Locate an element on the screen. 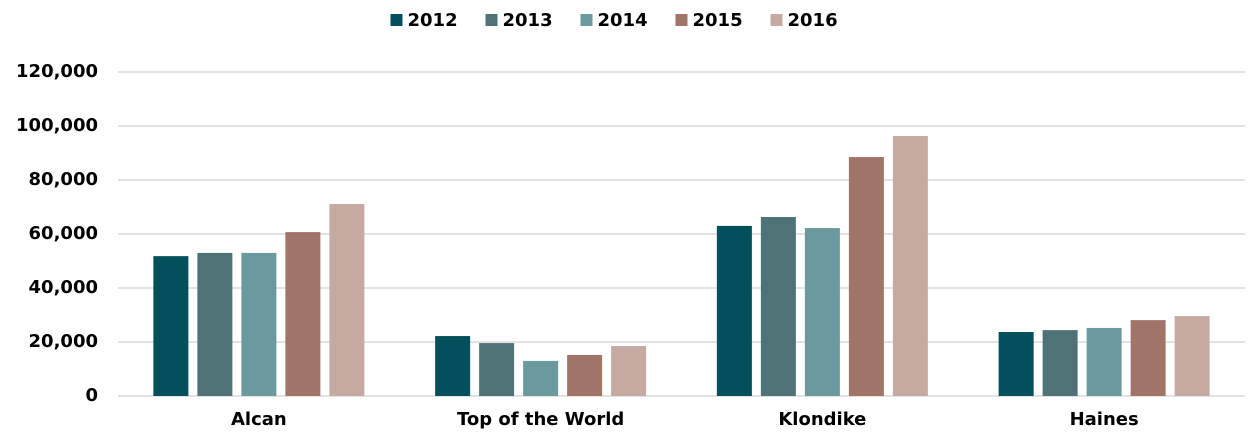  legend-label: 2016 is located at coordinates (813, 20).